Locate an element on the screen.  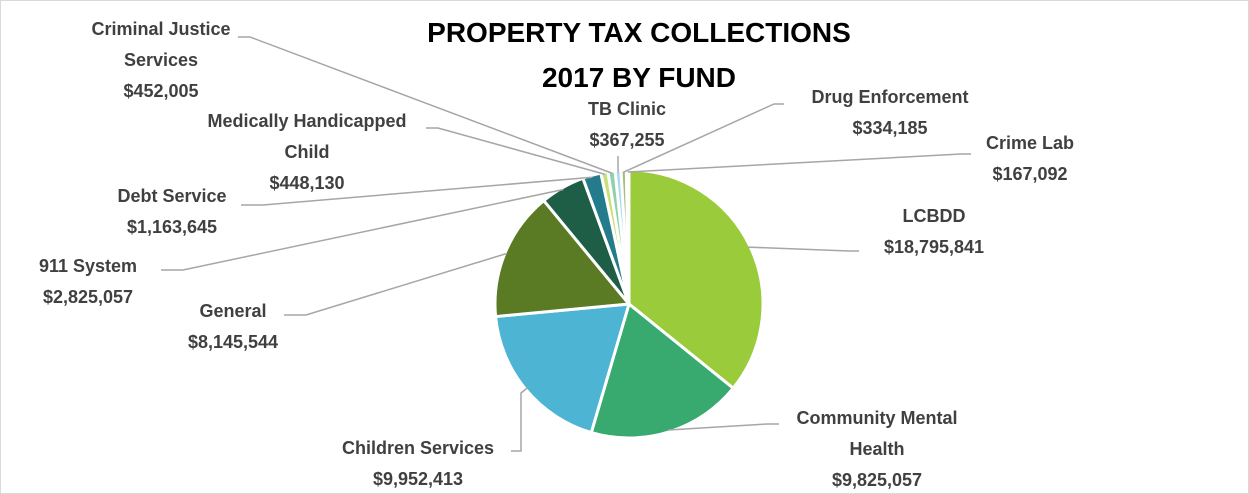
data-label-name-lcbdd: LCBDD is located at coordinates (934, 216).